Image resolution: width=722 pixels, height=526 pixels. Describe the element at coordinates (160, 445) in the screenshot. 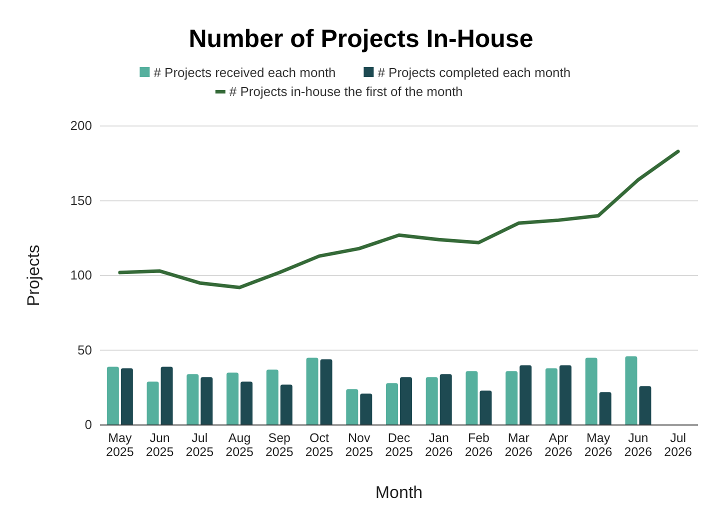

I see `x-tick-label: Jun 2025` at that location.